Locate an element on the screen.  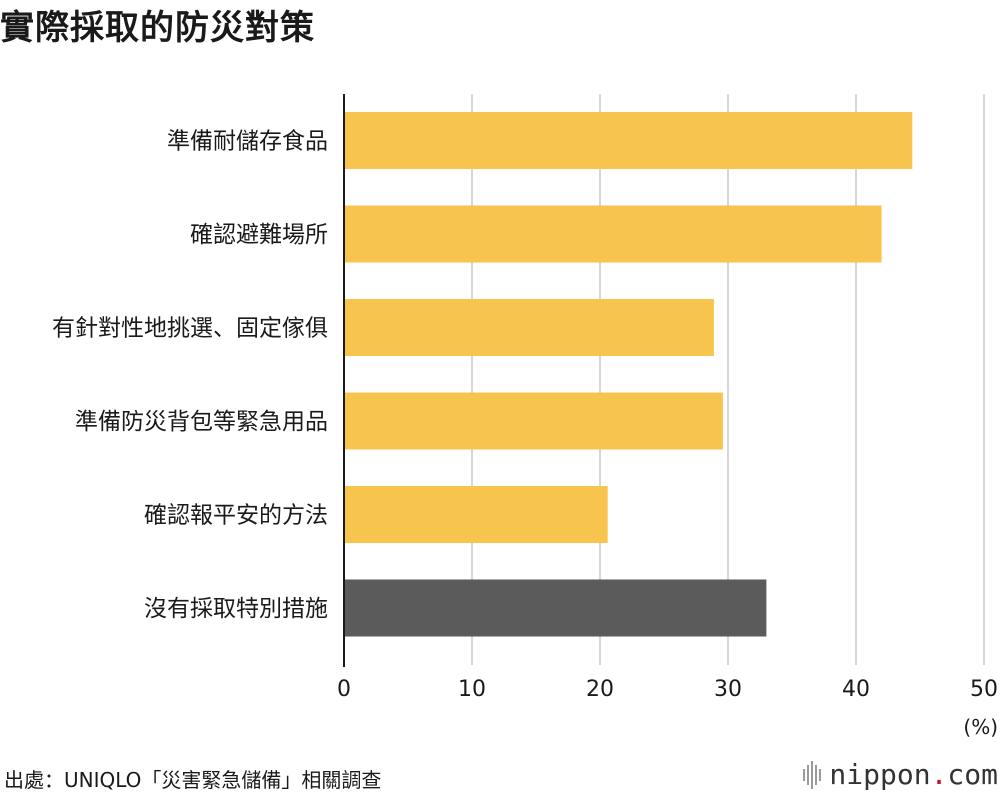
nippon-logo: nippon.com is located at coordinates (900, 774).